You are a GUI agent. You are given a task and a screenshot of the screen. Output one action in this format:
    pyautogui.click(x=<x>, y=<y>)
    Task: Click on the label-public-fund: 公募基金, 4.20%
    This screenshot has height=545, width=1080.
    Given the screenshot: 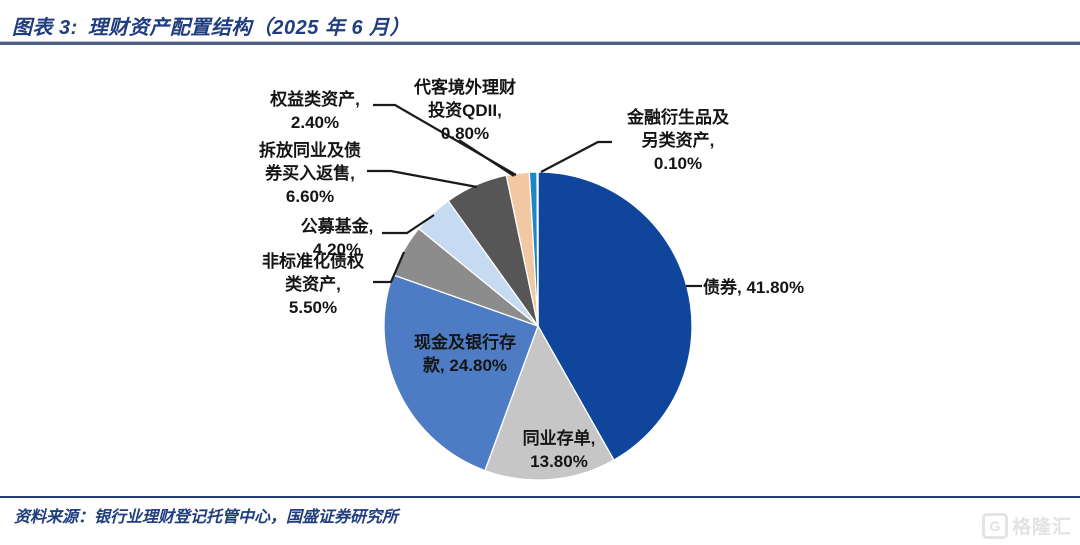 What is the action you would take?
    pyautogui.click(x=337, y=238)
    